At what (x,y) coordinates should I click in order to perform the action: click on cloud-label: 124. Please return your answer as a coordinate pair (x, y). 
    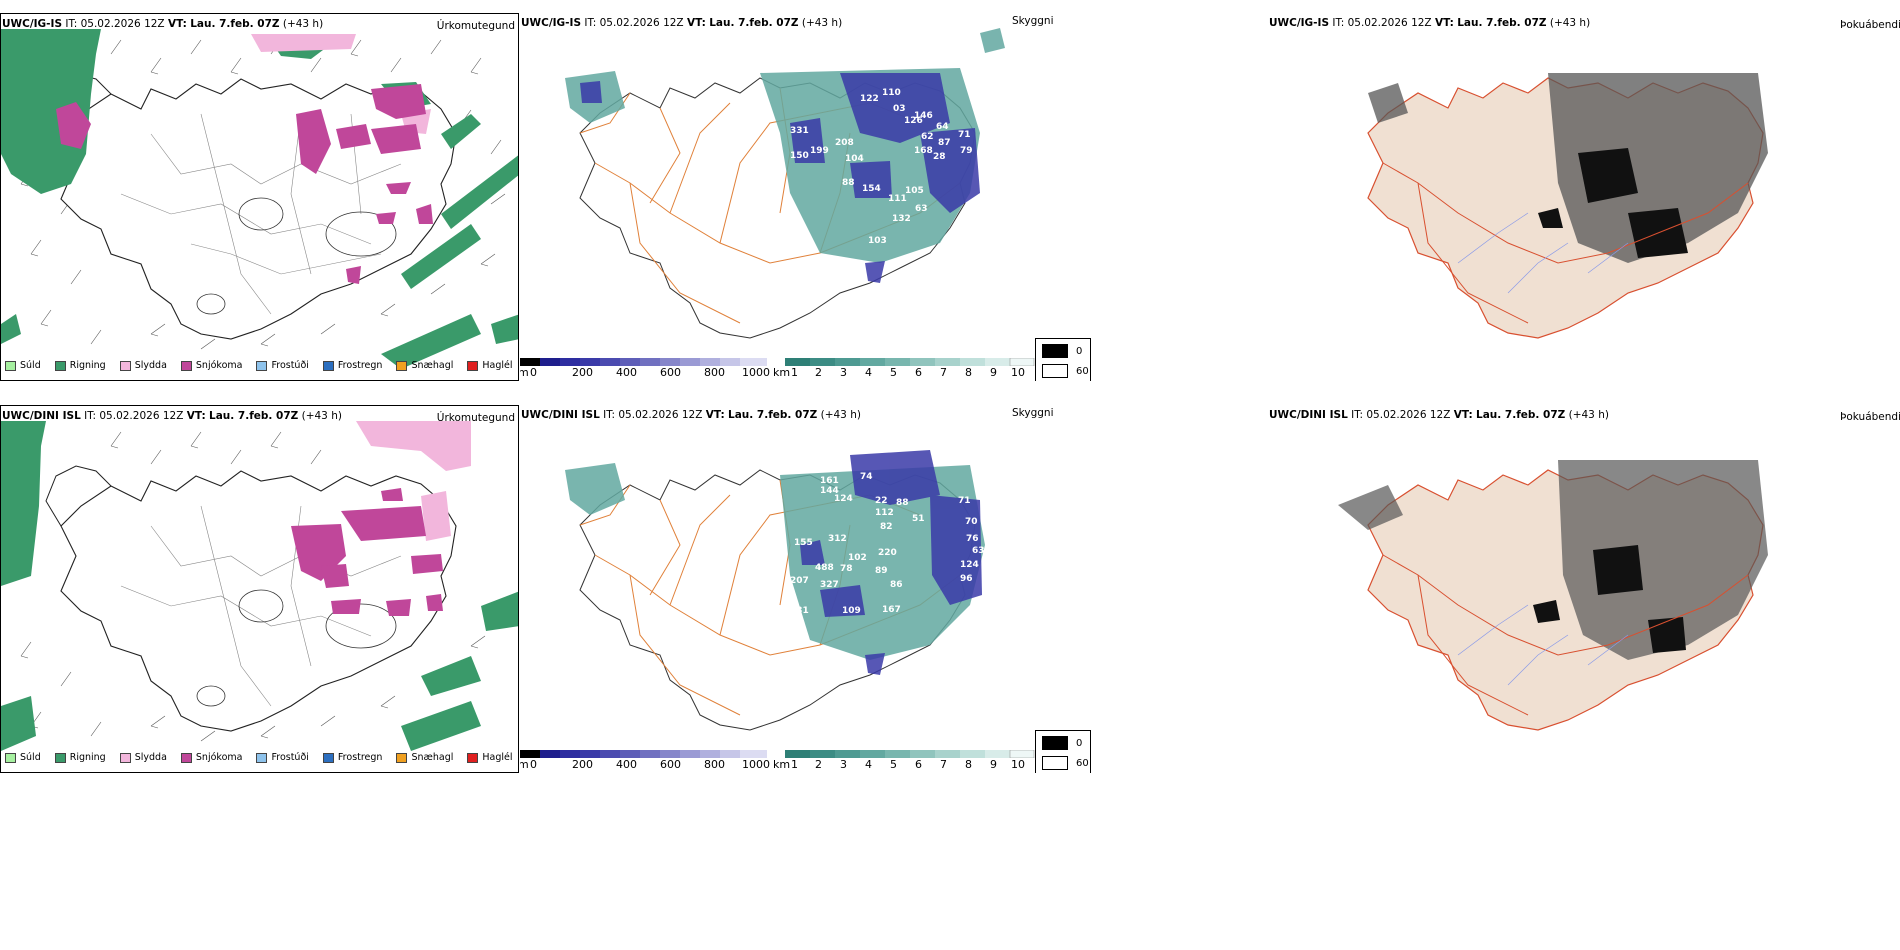
    Looking at the image, I should click on (843, 499).